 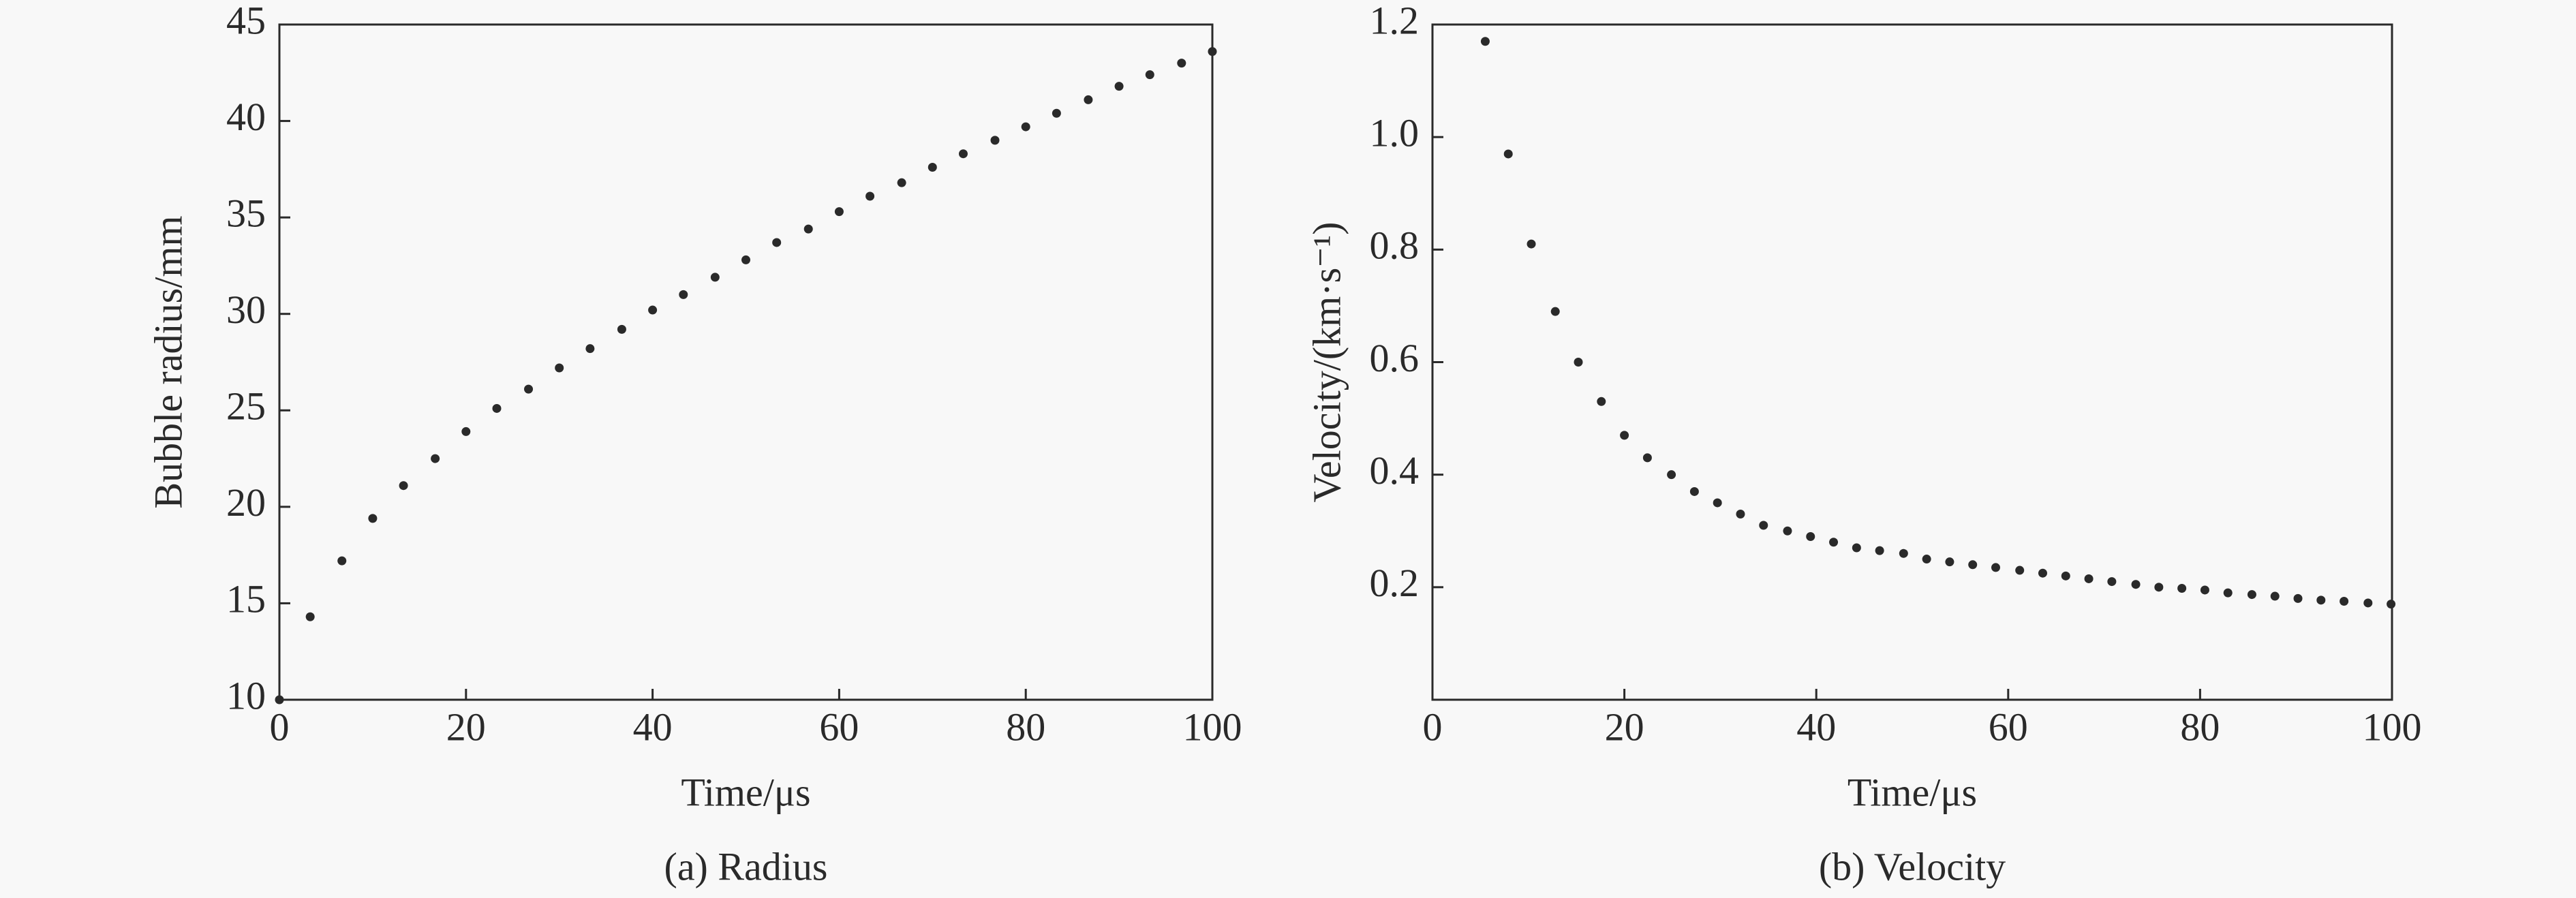 I want to click on y-tick-label: 20, so click(x=246, y=502).